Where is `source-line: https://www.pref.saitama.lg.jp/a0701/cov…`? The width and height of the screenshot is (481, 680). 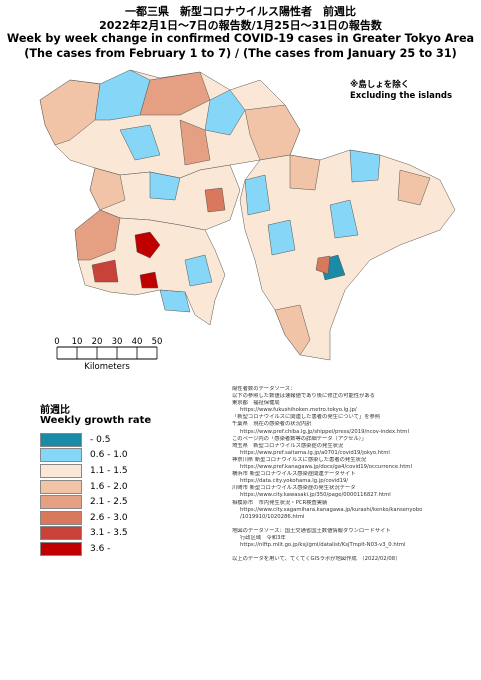 source-line: https://www.pref.saitama.lg.jp/a0701/cov… is located at coordinates (315, 452).